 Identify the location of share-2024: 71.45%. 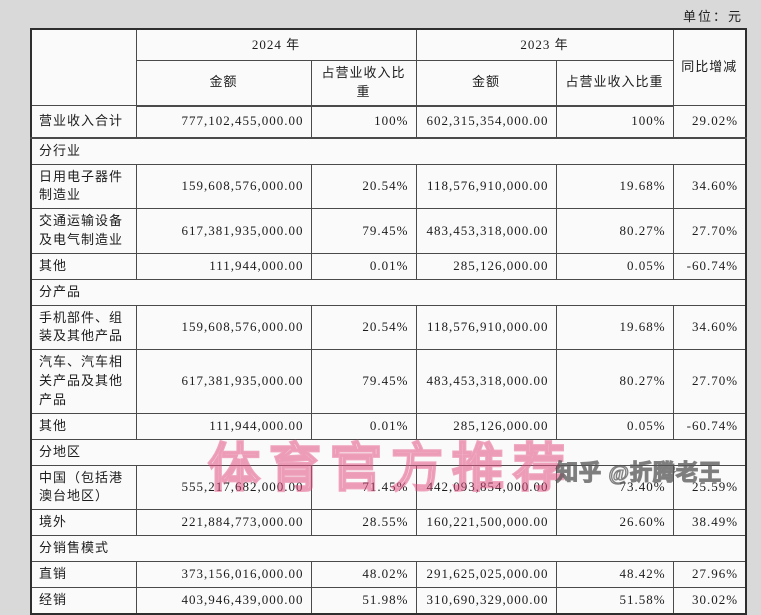
(363, 487).